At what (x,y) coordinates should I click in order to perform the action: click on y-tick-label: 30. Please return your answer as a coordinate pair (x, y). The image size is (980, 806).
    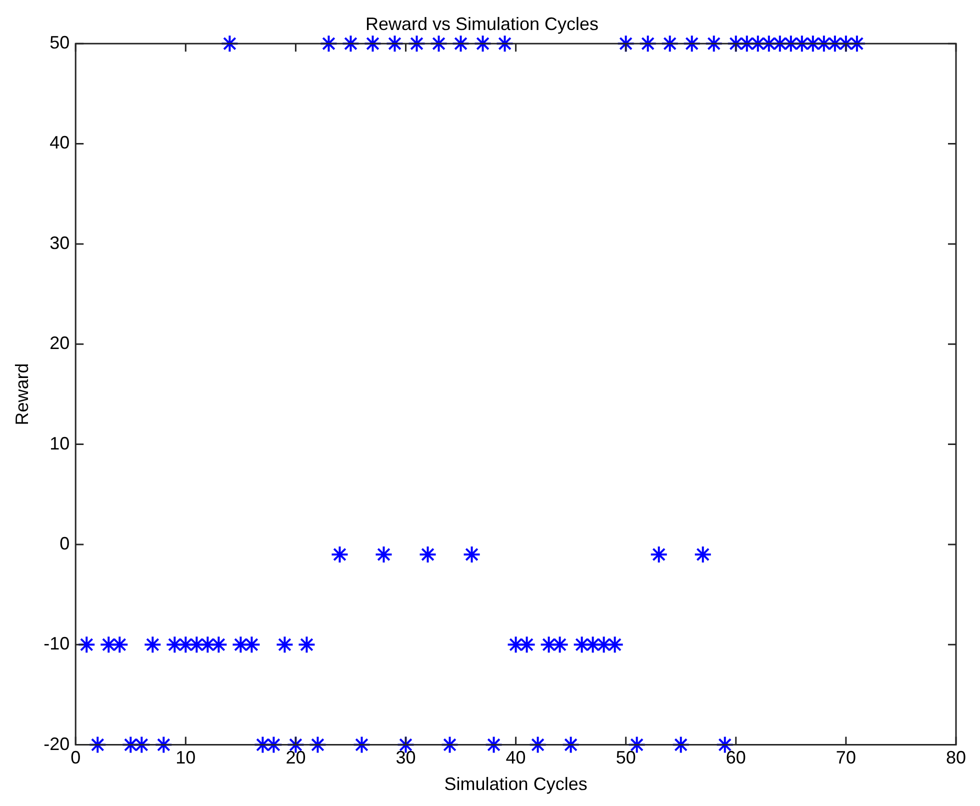
    Looking at the image, I should click on (60, 242).